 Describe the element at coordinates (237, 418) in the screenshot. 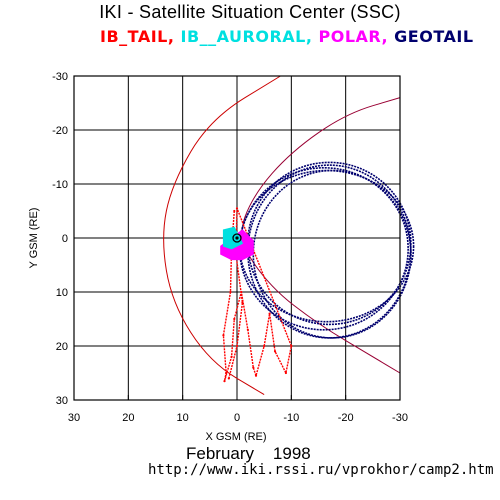

I see `x-tick-label-3: 0` at that location.